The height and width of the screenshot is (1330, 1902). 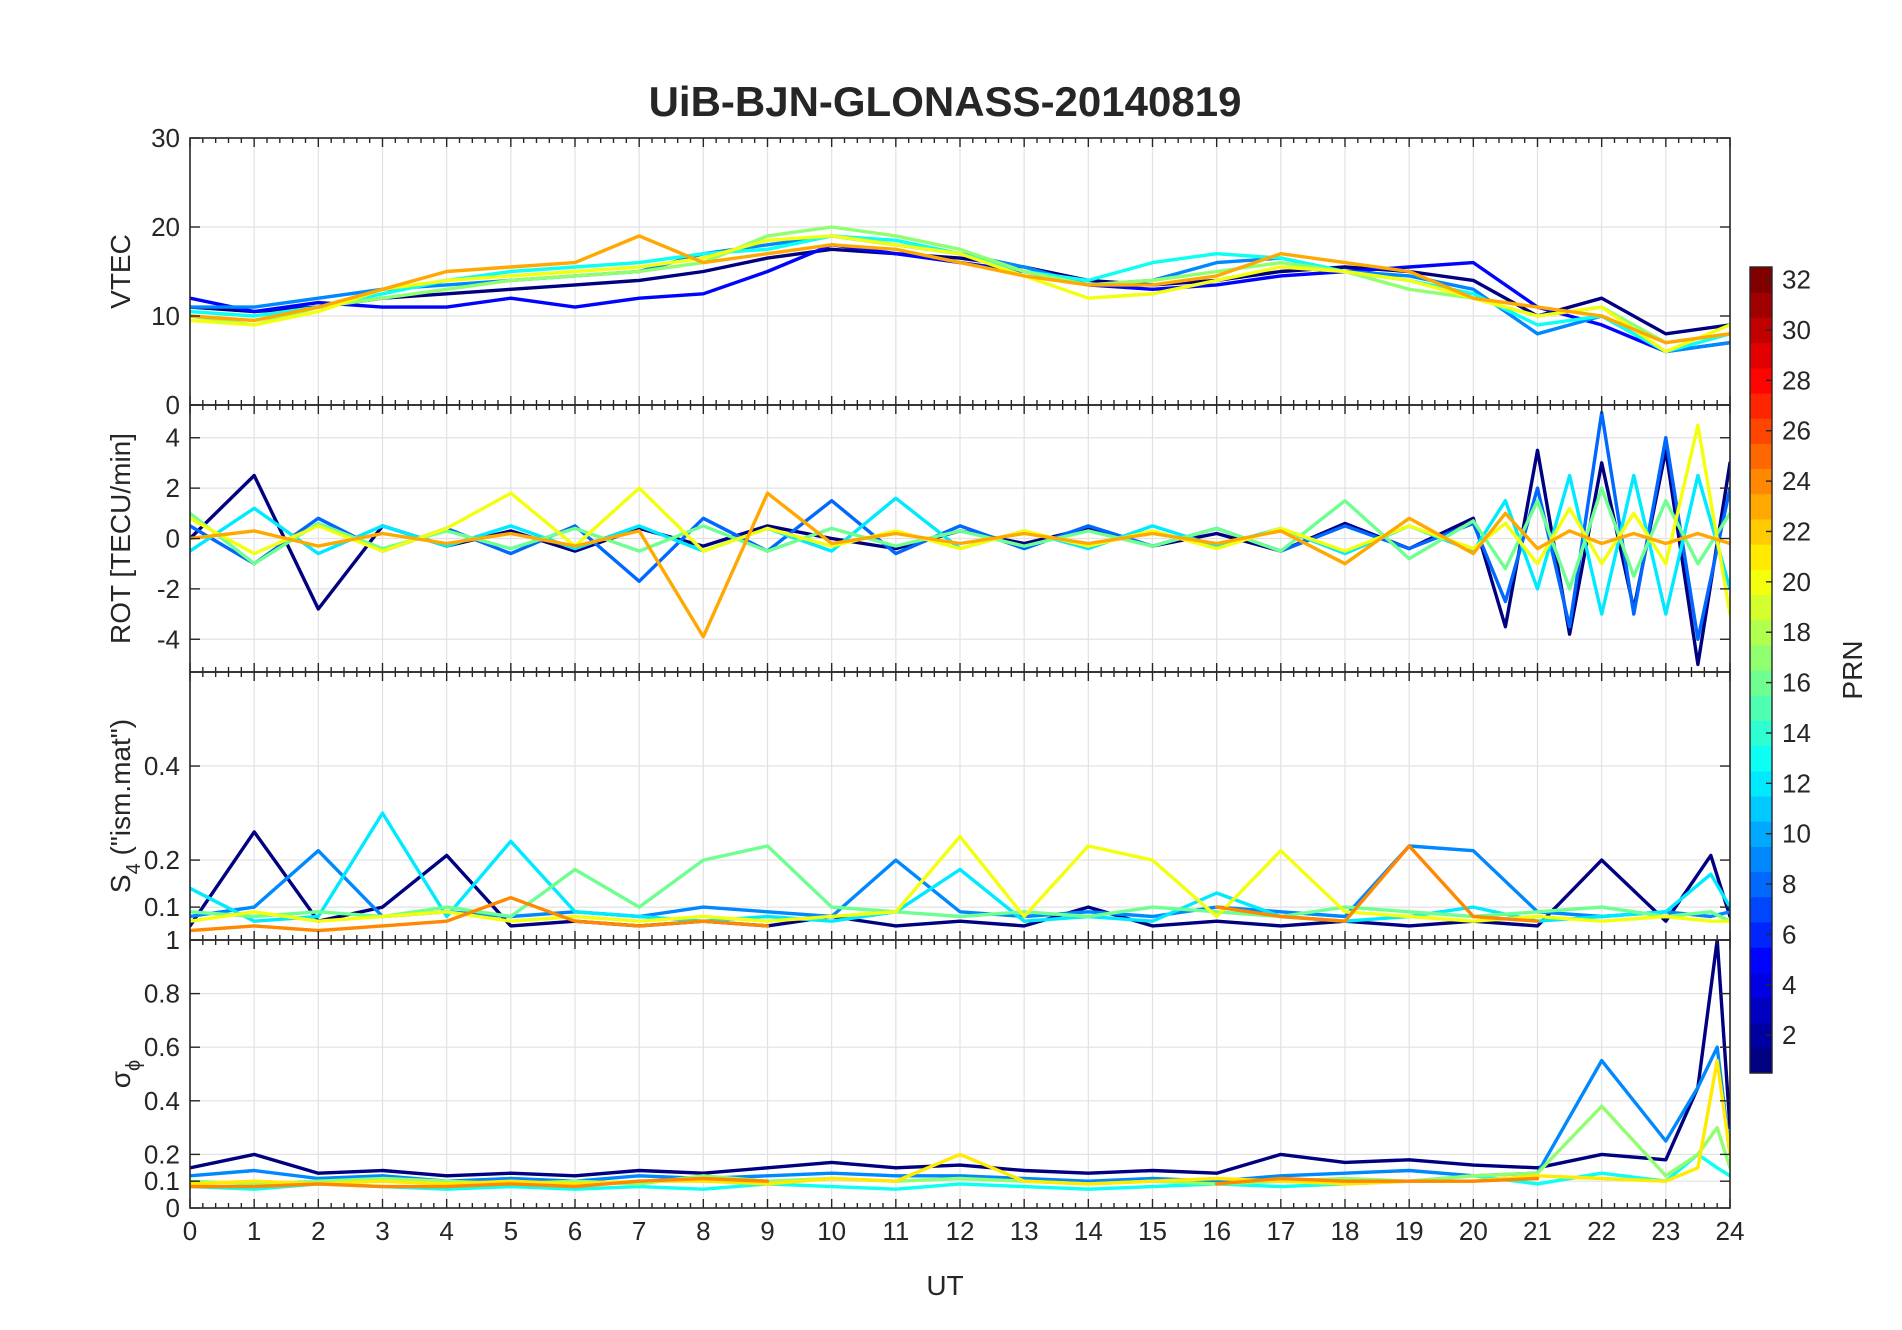 I want to click on x-tick-label: 13, so click(x=1024, y=1231).